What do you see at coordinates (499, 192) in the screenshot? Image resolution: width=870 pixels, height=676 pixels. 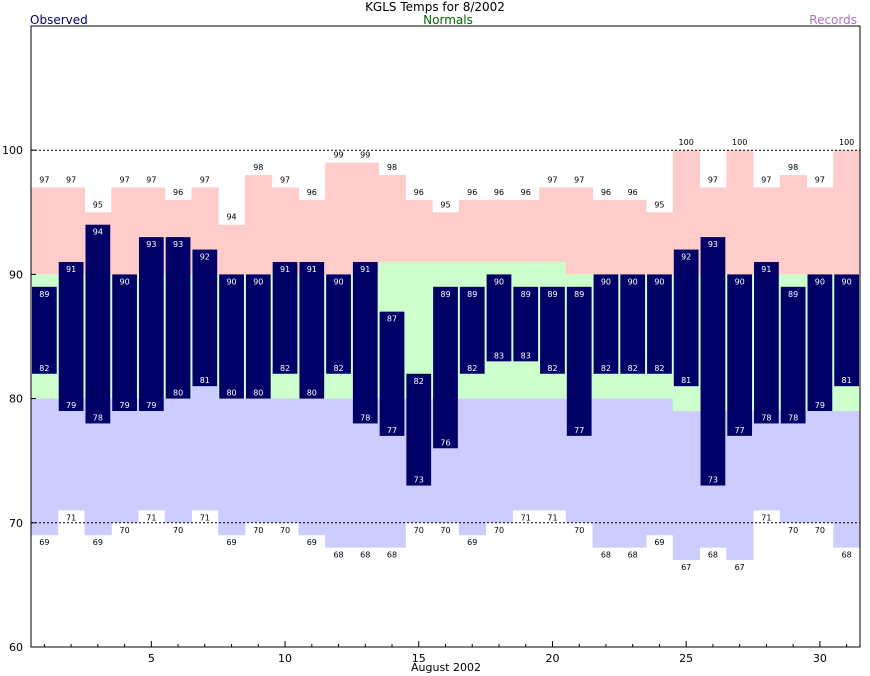 I see `record-high-label: 96` at bounding box center [499, 192].